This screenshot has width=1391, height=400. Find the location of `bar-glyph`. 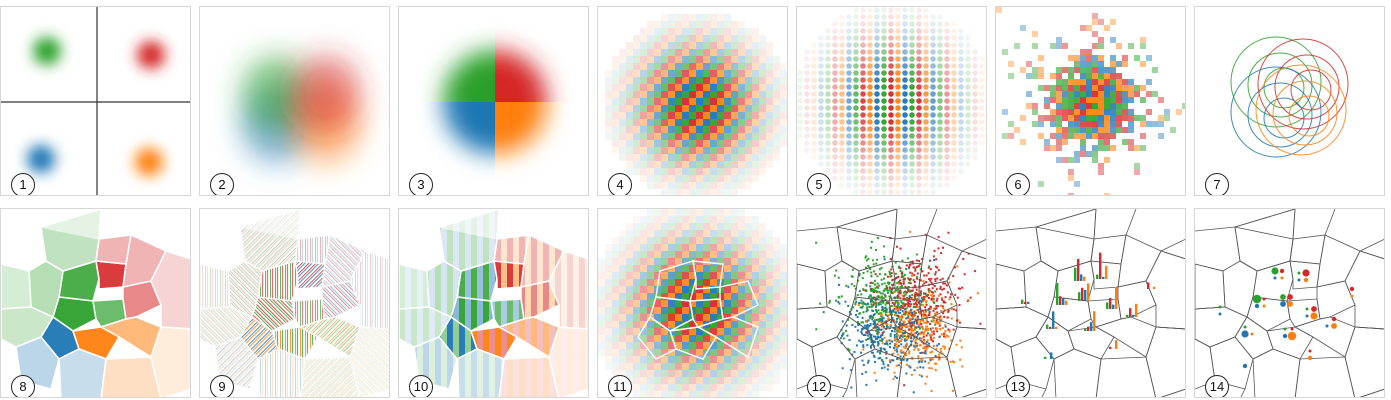

bar-glyph is located at coordinates (1063, 301).